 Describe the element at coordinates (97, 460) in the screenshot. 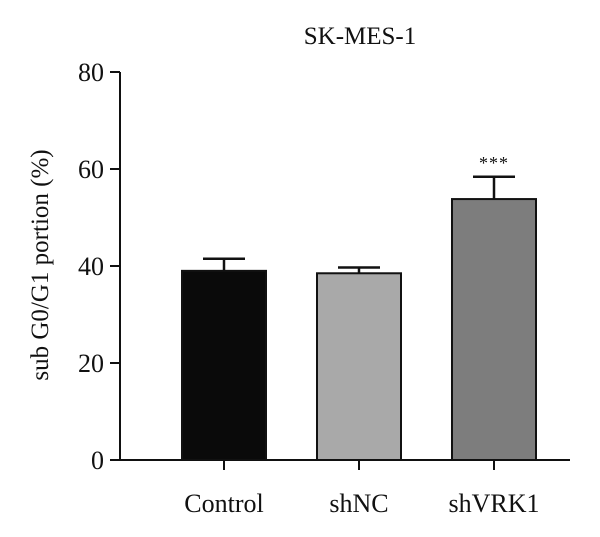

I see `y-tick-label: 0` at that location.